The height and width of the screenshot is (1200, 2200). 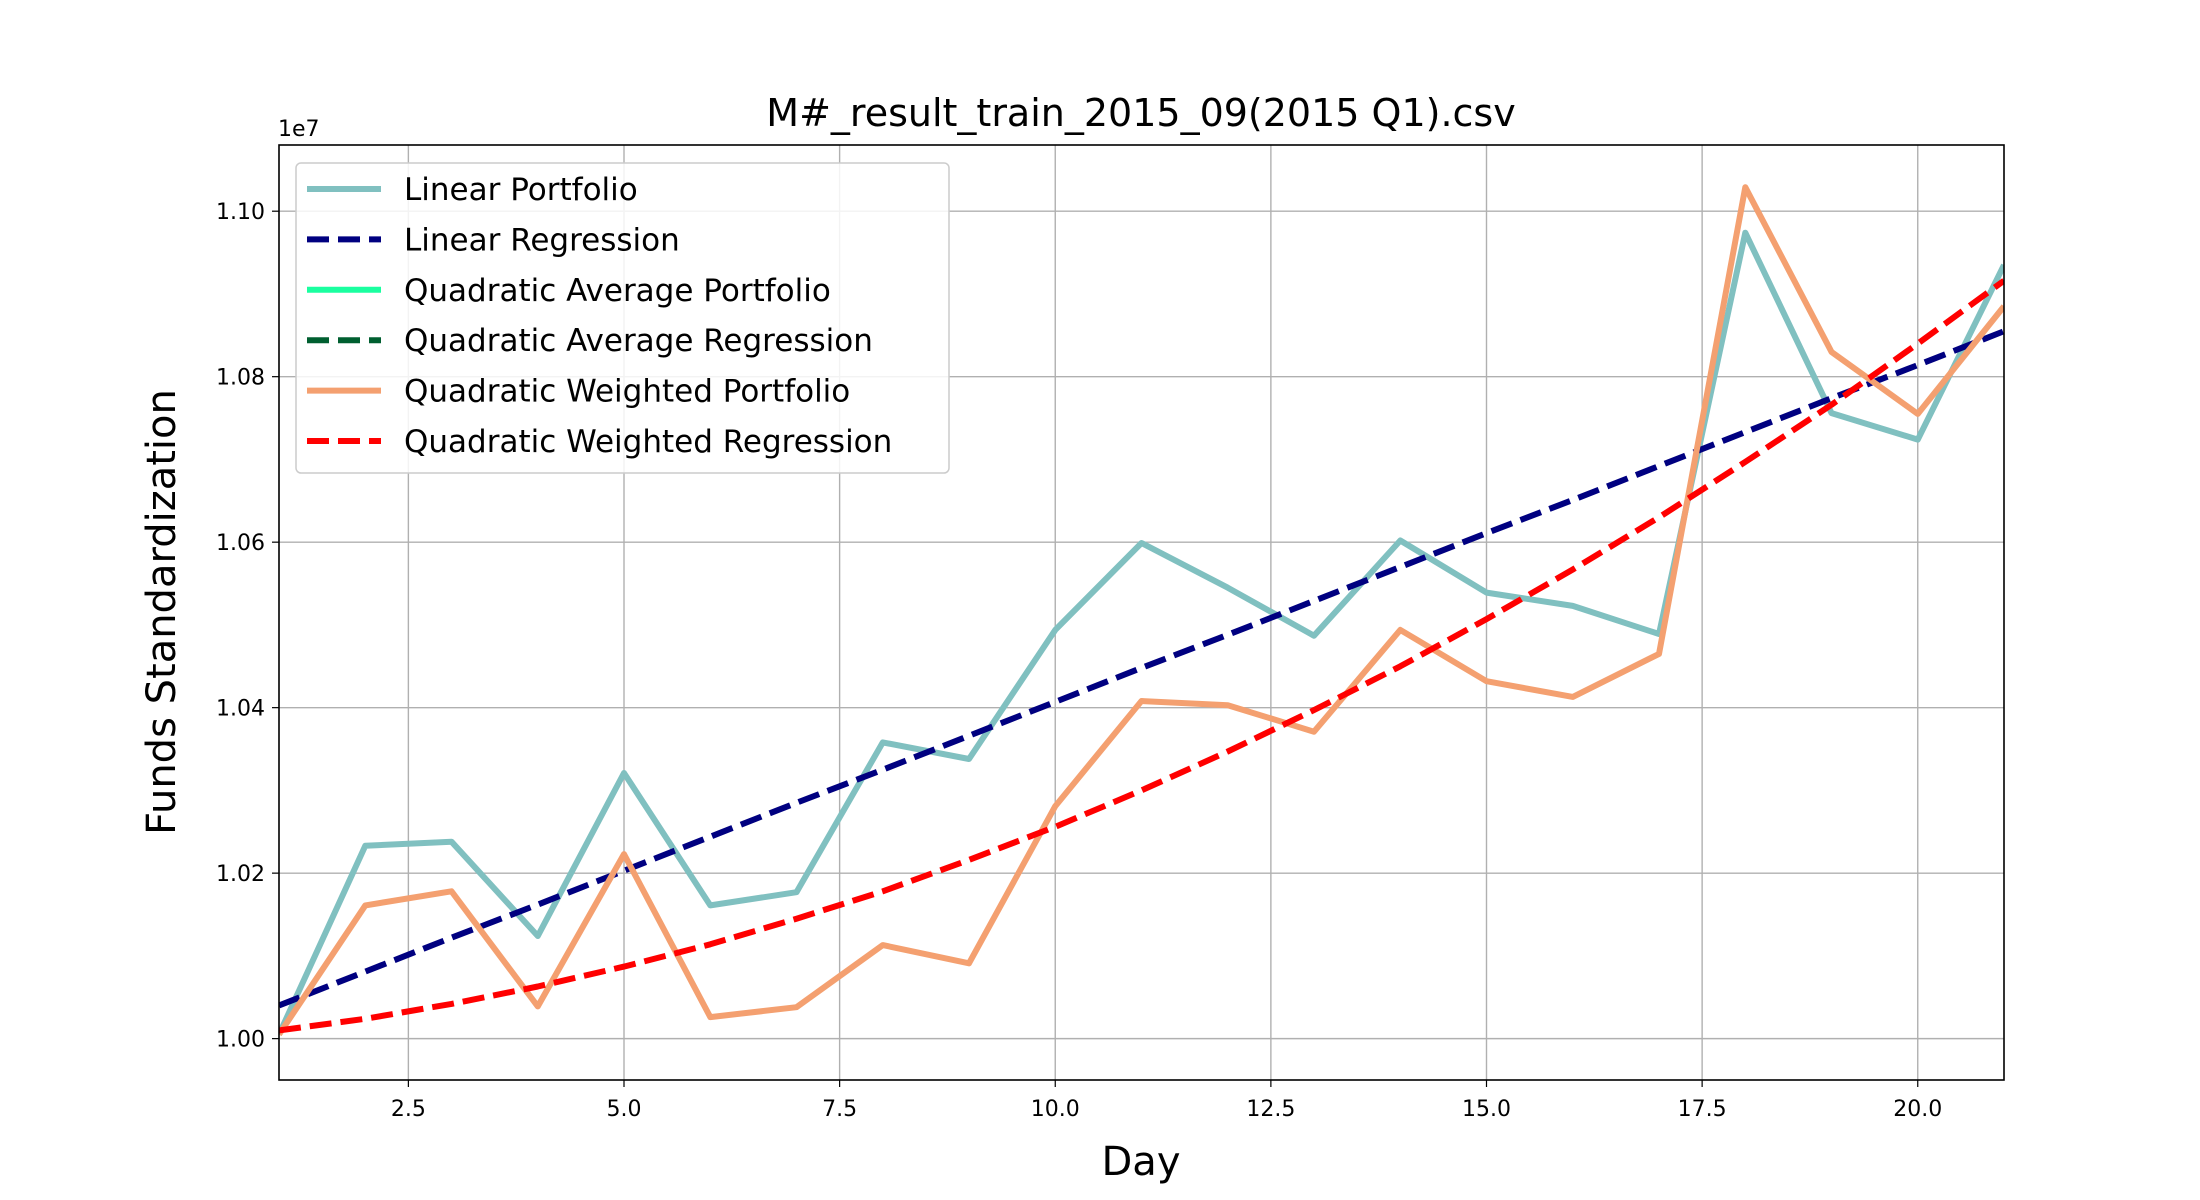 I want to click on y-tick-label: 1.00, so click(x=240, y=1040).